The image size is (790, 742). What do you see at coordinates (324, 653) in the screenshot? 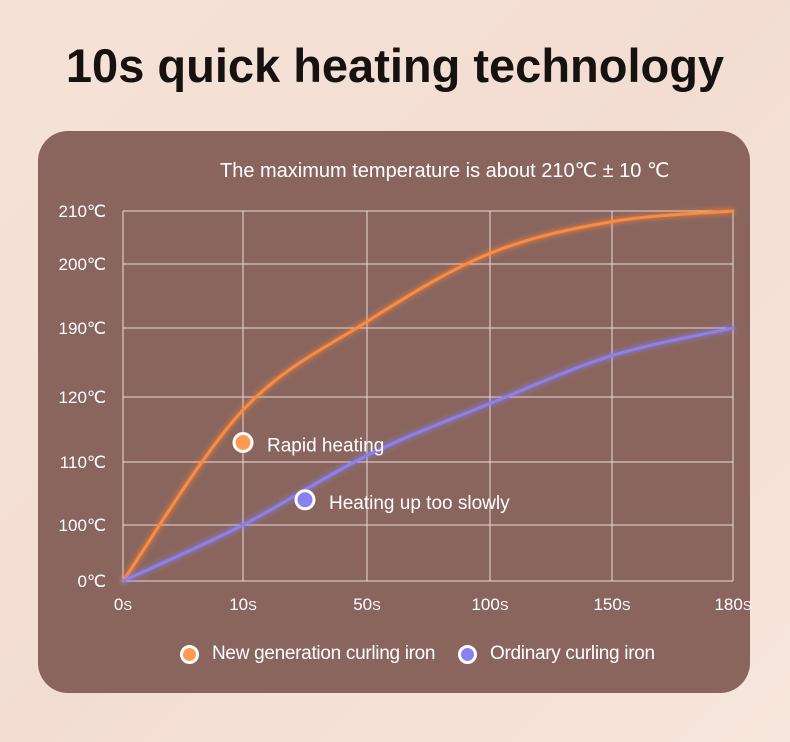
I see `legend-label: New generation curling iron` at bounding box center [324, 653].